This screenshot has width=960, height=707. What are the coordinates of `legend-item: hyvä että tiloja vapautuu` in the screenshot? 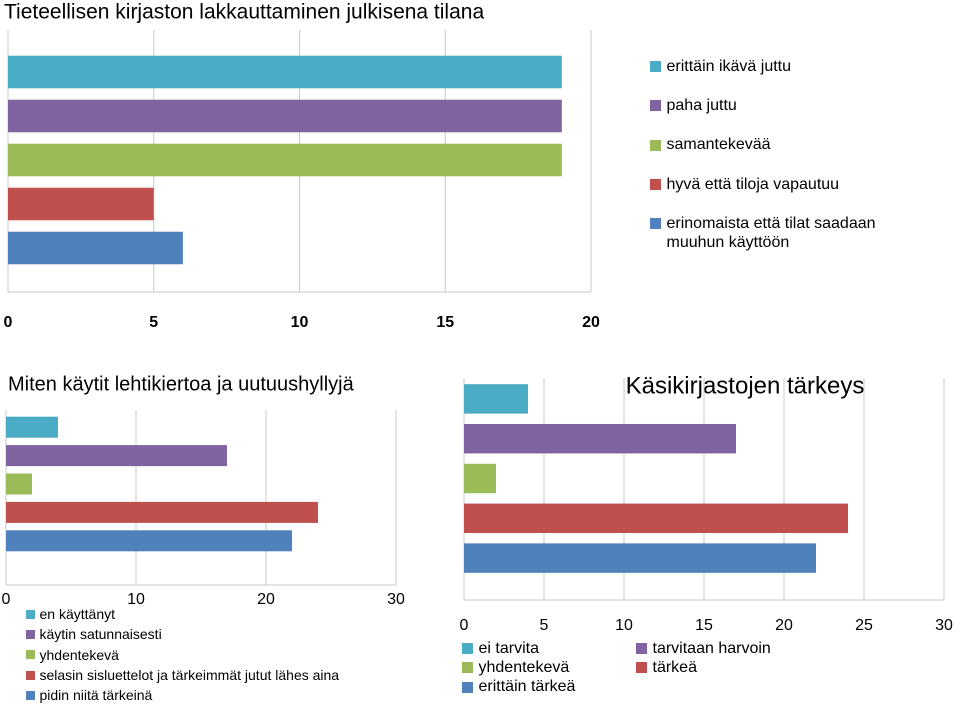 It's located at (792, 184).